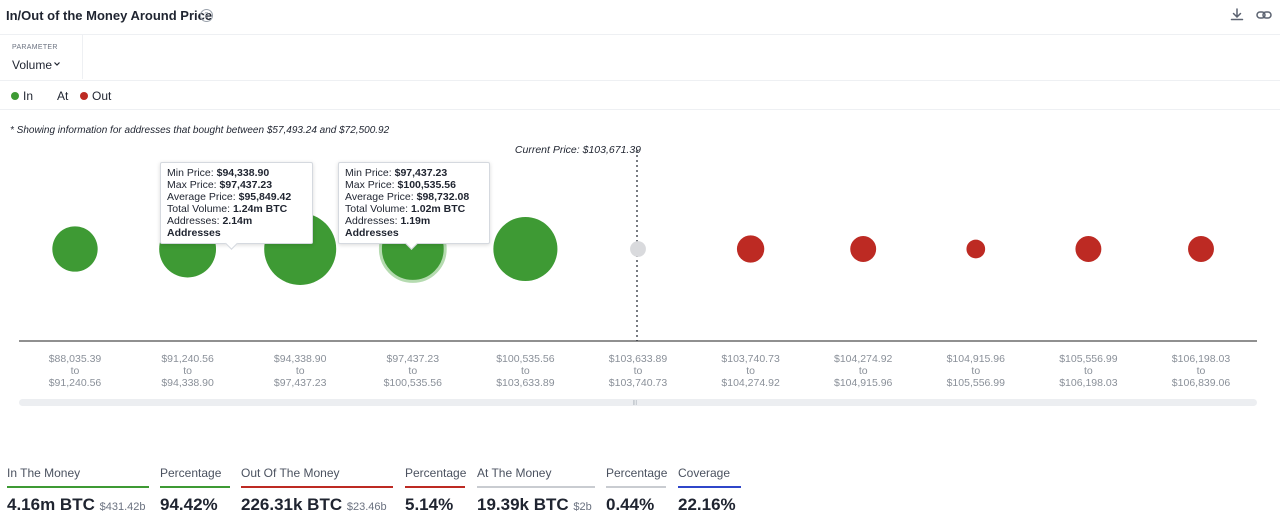 The image size is (1280, 528). I want to click on stat-value: 0.44%, so click(636, 505).